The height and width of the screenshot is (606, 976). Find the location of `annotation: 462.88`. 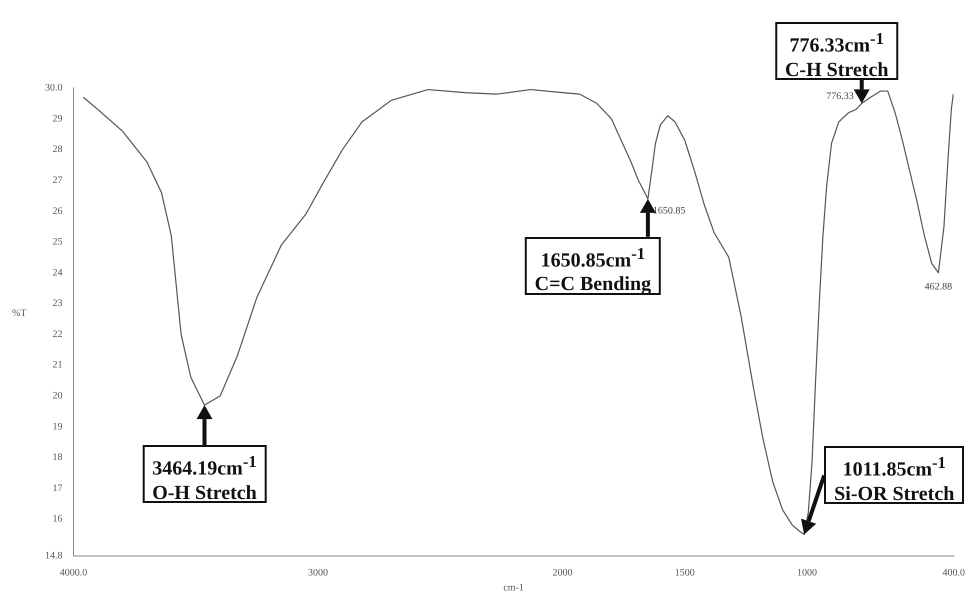

annotation: 462.88 is located at coordinates (938, 286).